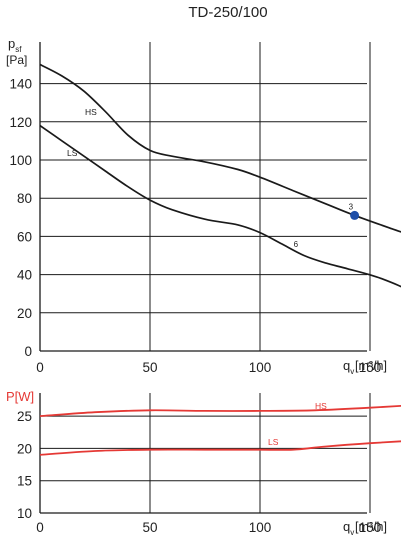 The image size is (401, 541). I want to click on pressure-point-labels: 123456, so click(327, 225).